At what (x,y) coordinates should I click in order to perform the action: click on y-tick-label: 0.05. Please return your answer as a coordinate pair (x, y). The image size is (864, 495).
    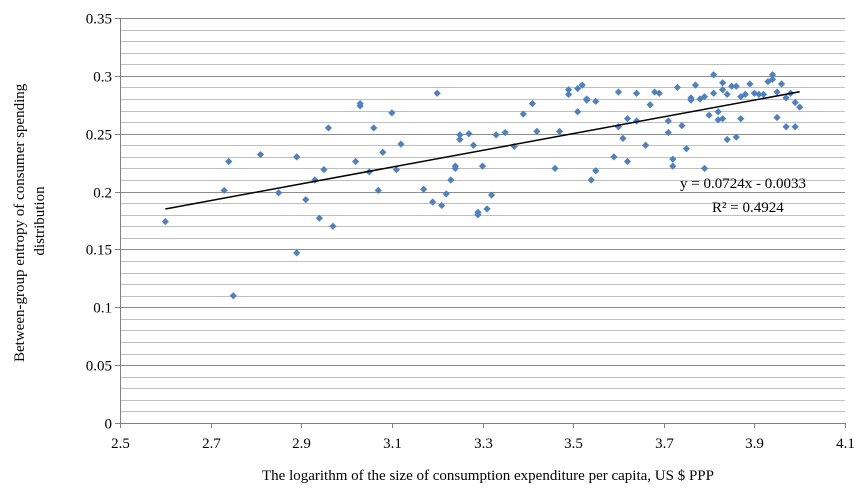
    Looking at the image, I should click on (99, 367).